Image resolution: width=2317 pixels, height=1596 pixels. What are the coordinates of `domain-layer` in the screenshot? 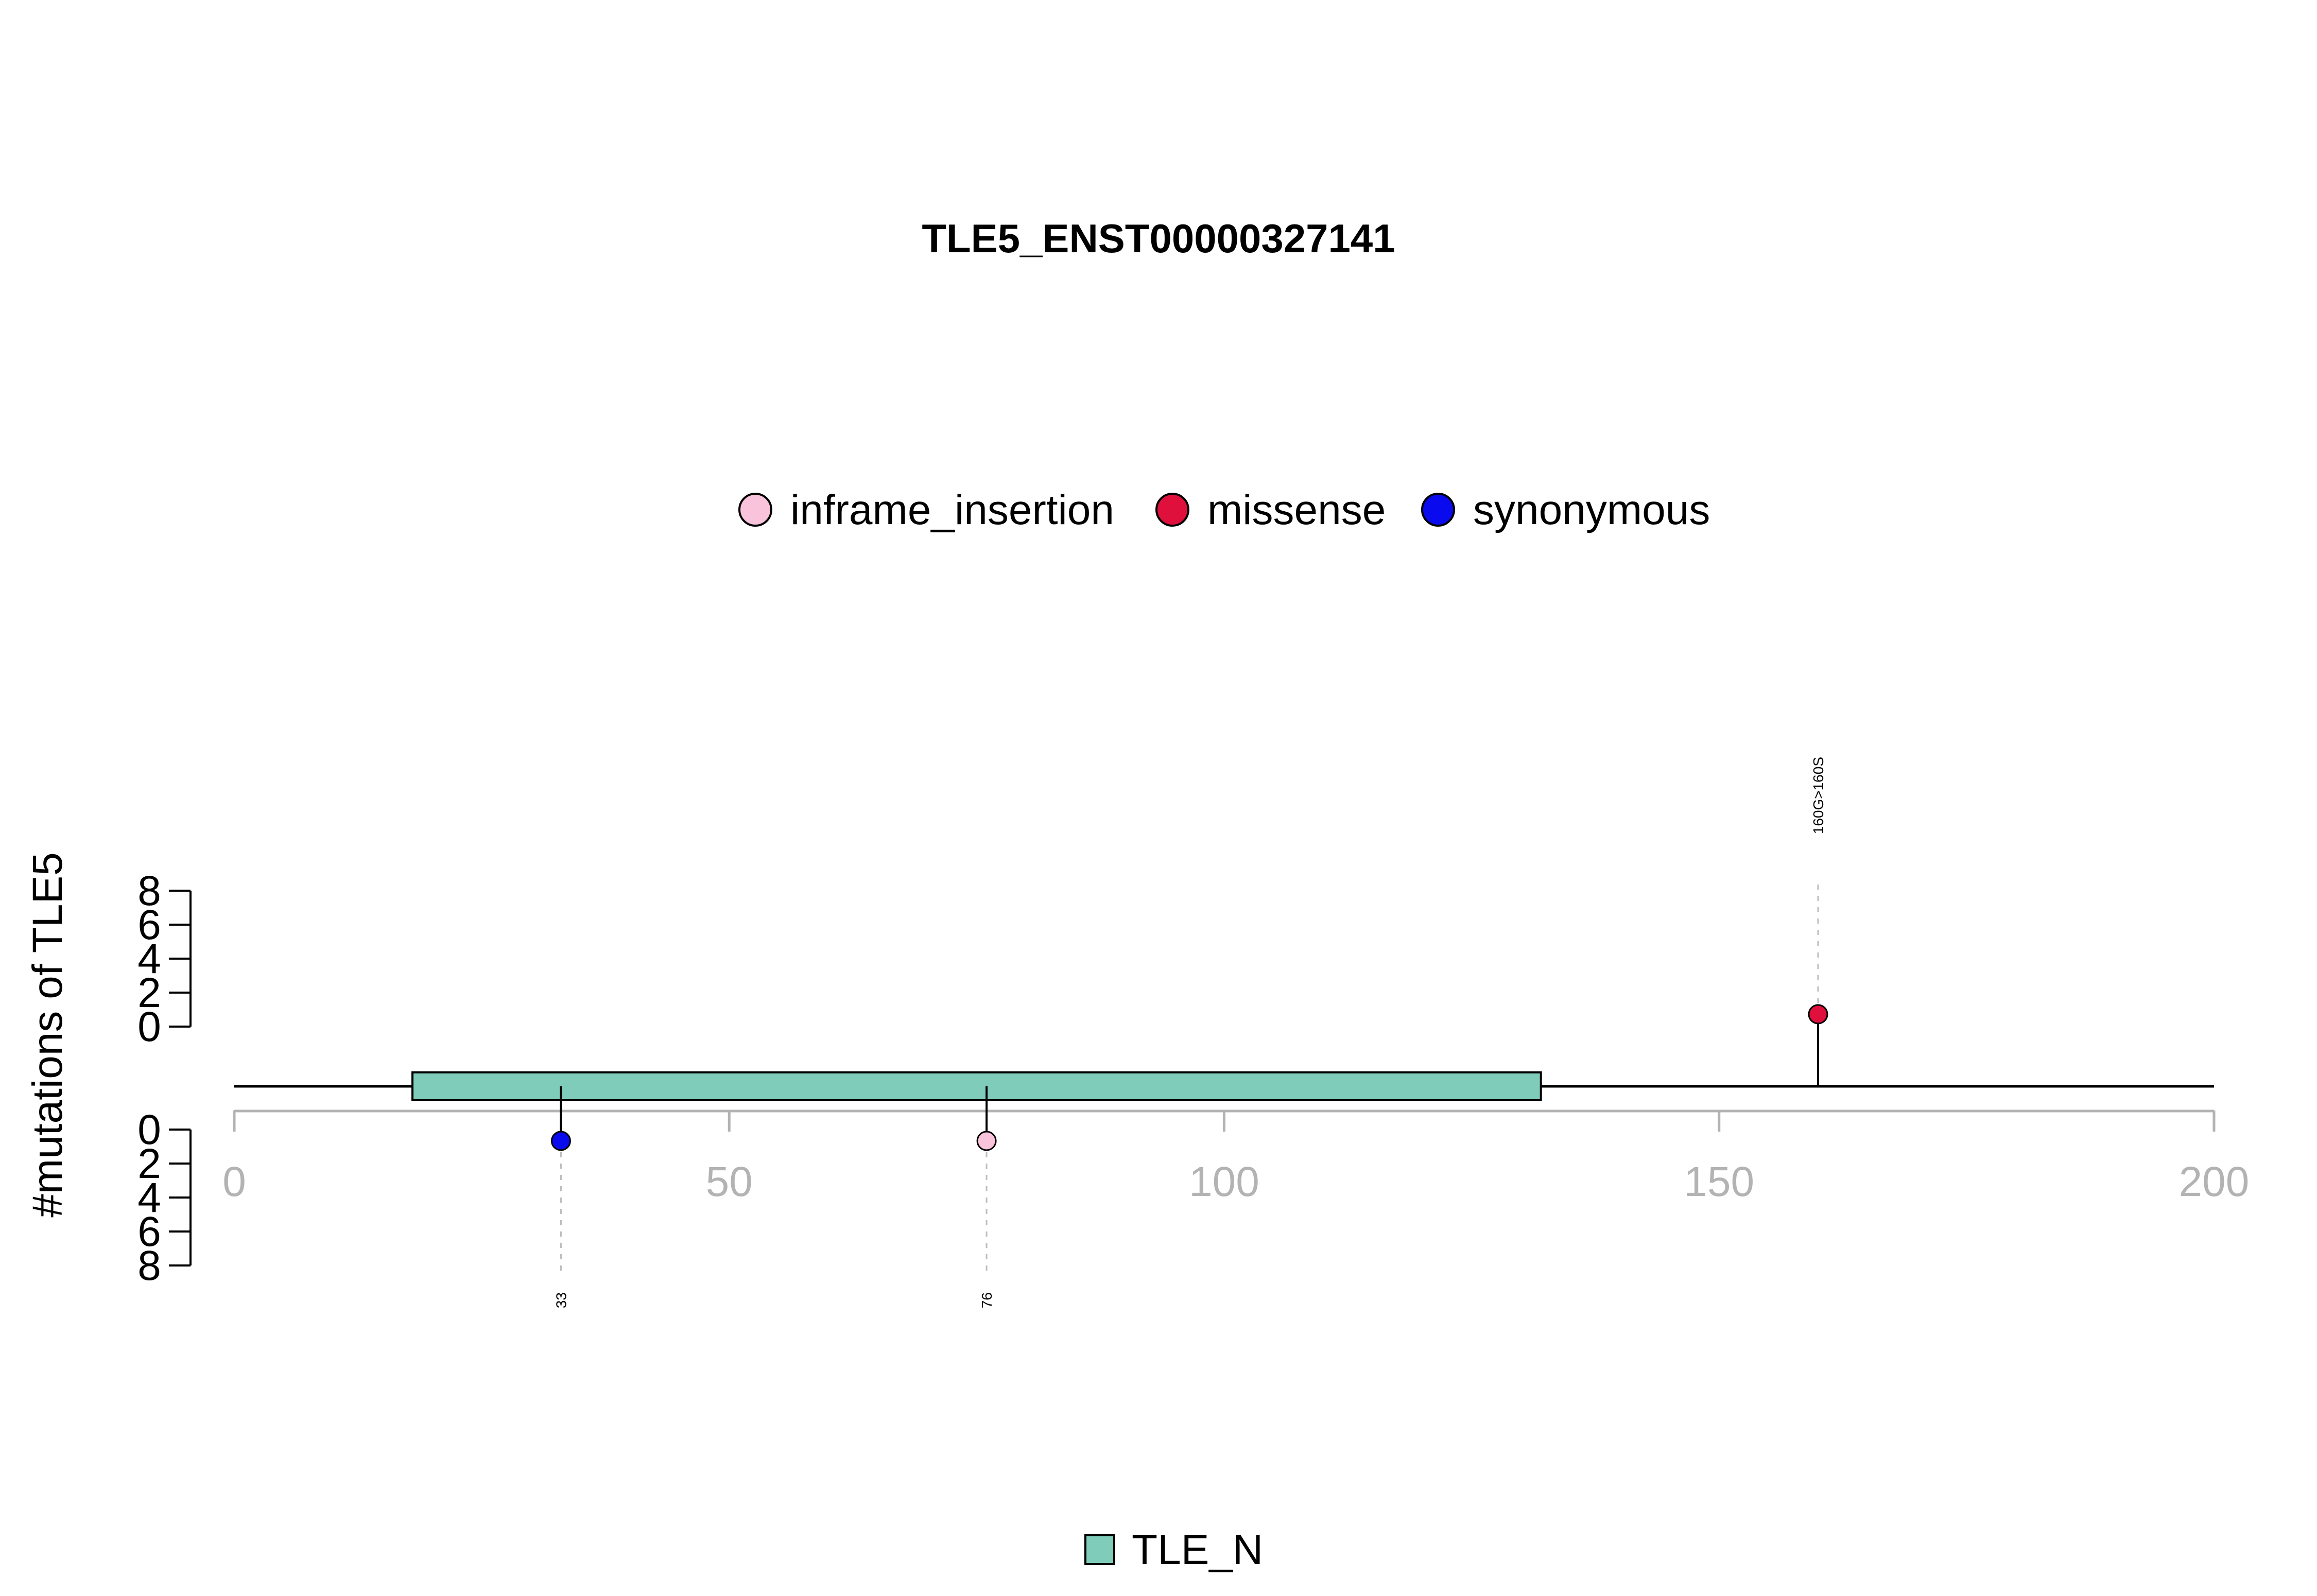 It's located at (976, 1086).